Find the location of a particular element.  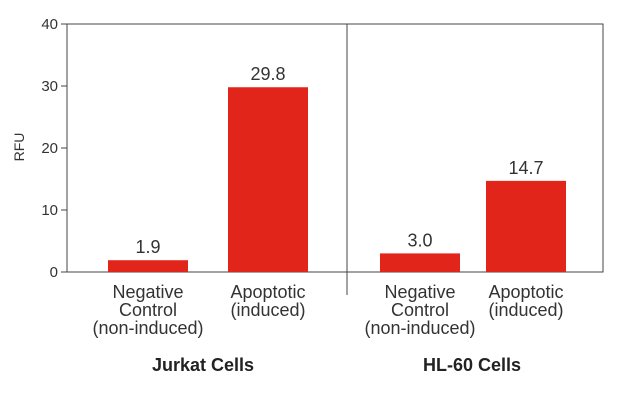

group-label: Jurkat Cells is located at coordinates (203, 365).